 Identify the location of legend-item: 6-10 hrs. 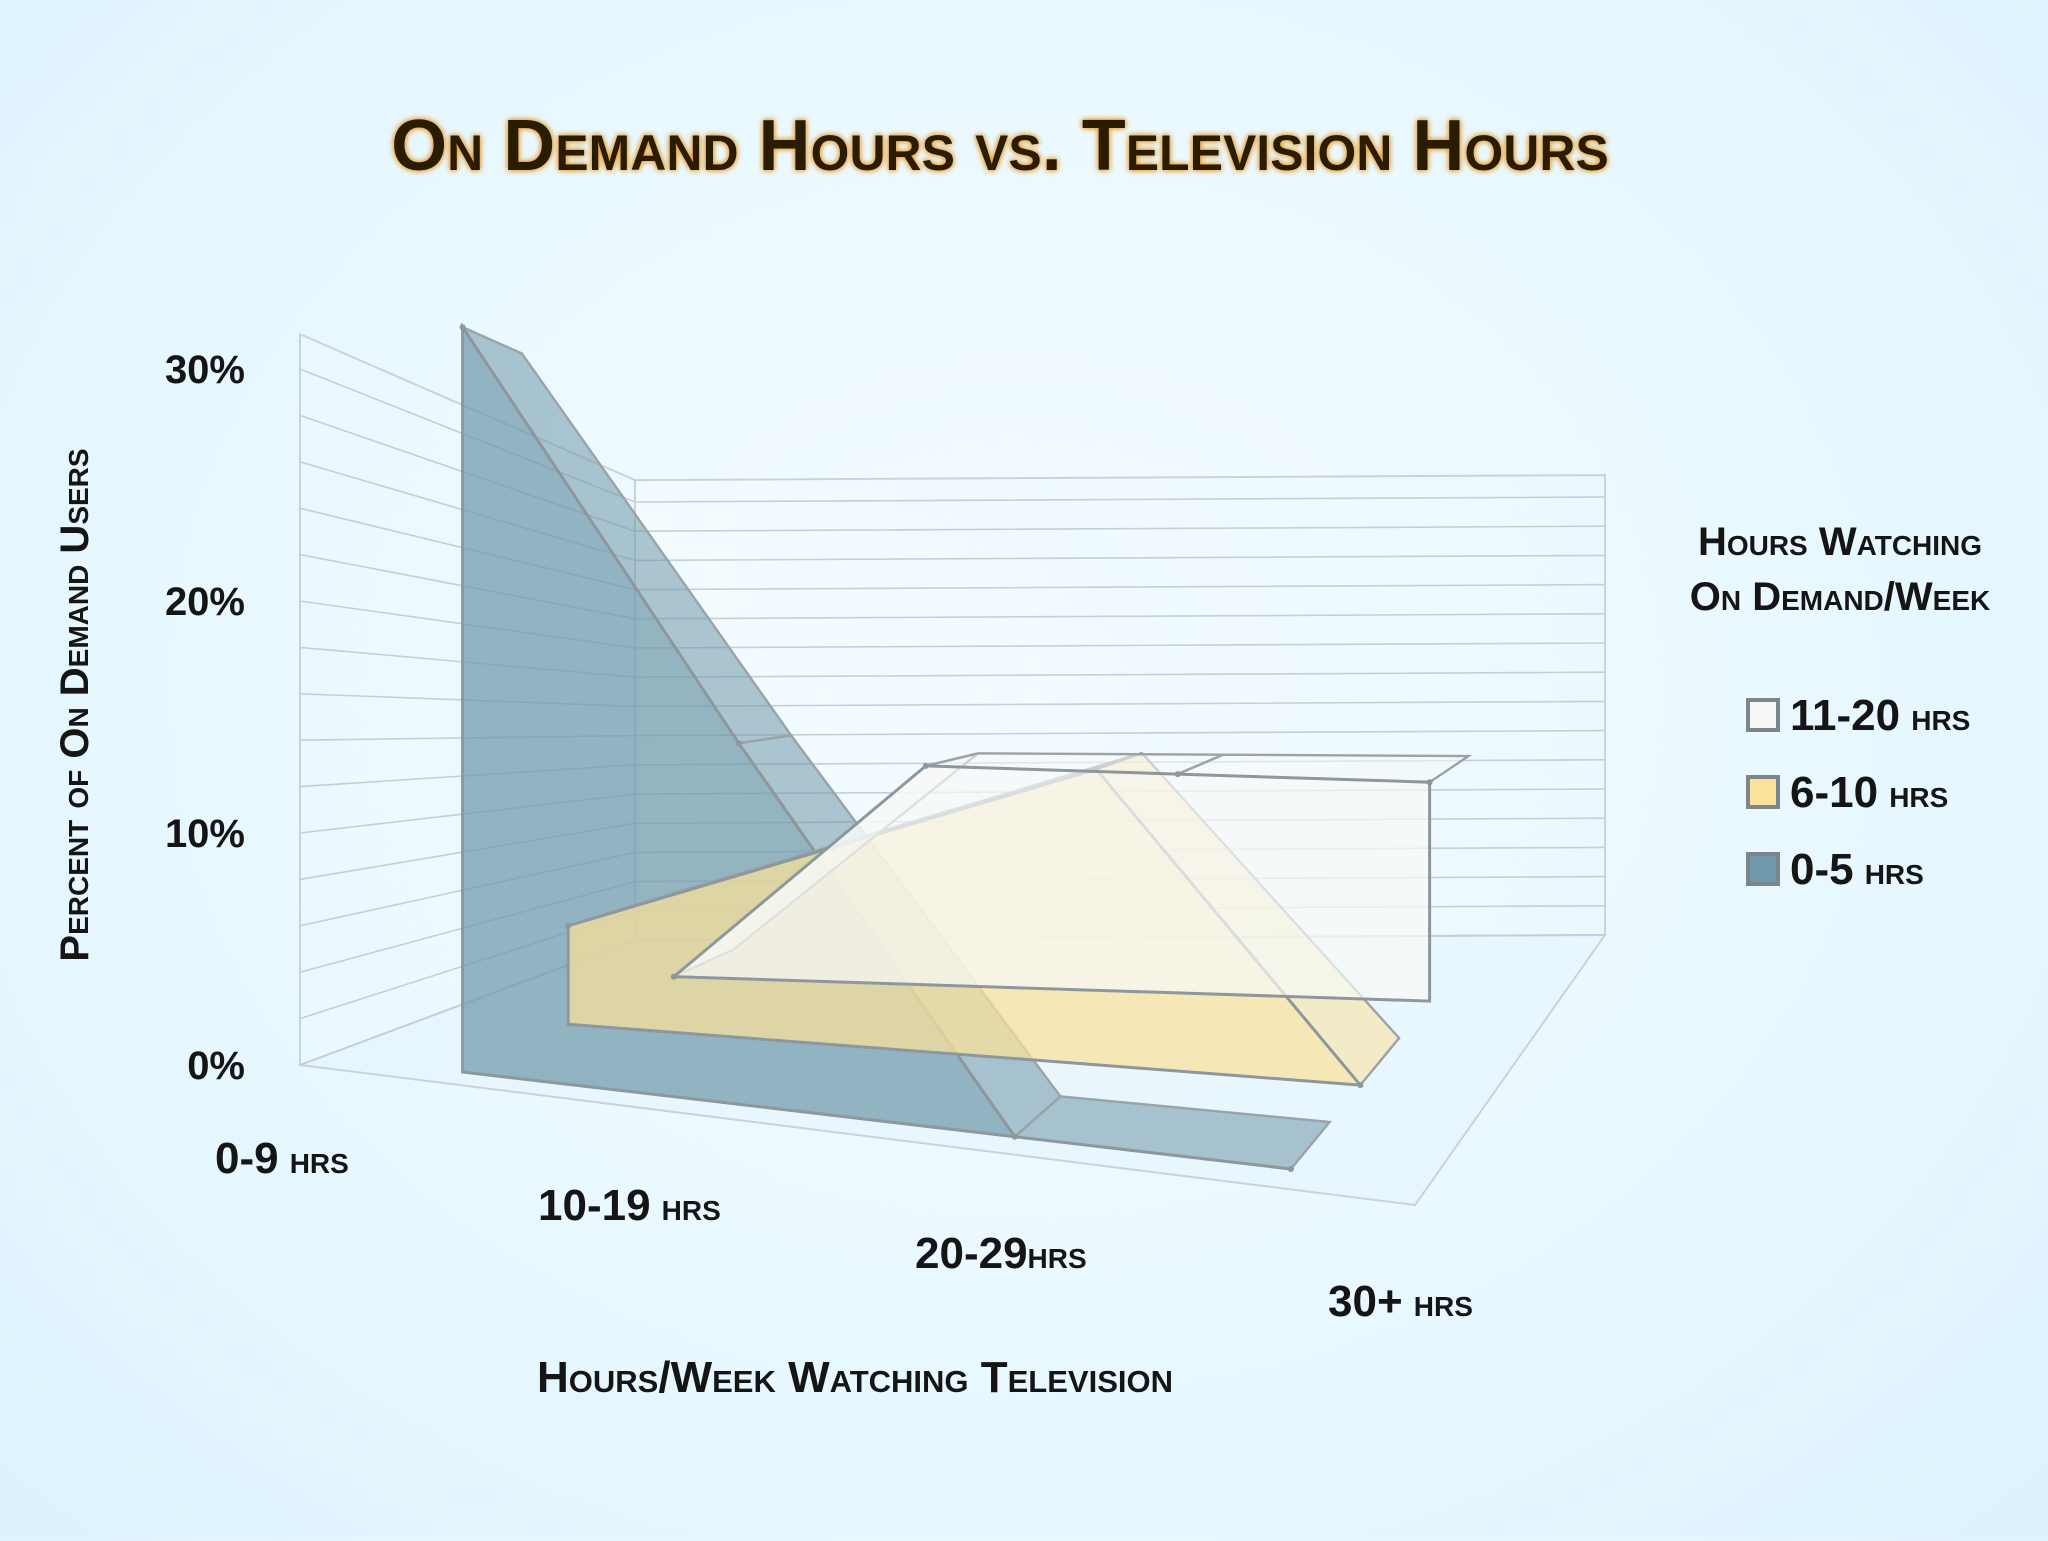
(1847, 792).